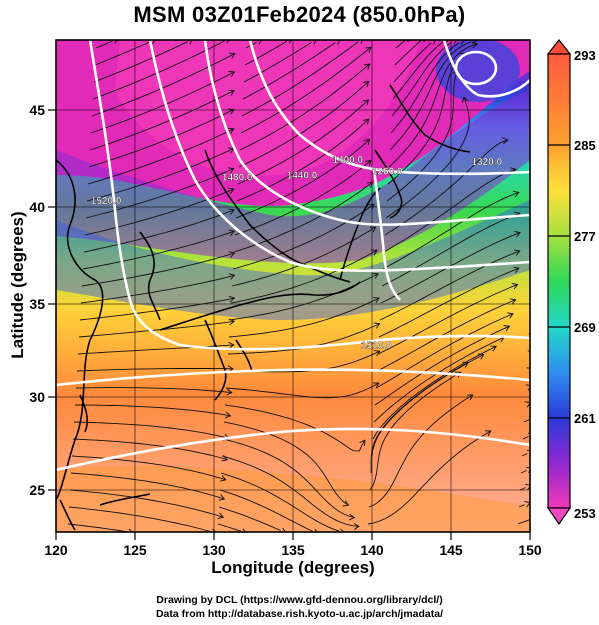  I want to click on colorbar-top-arrow, so click(559, 47).